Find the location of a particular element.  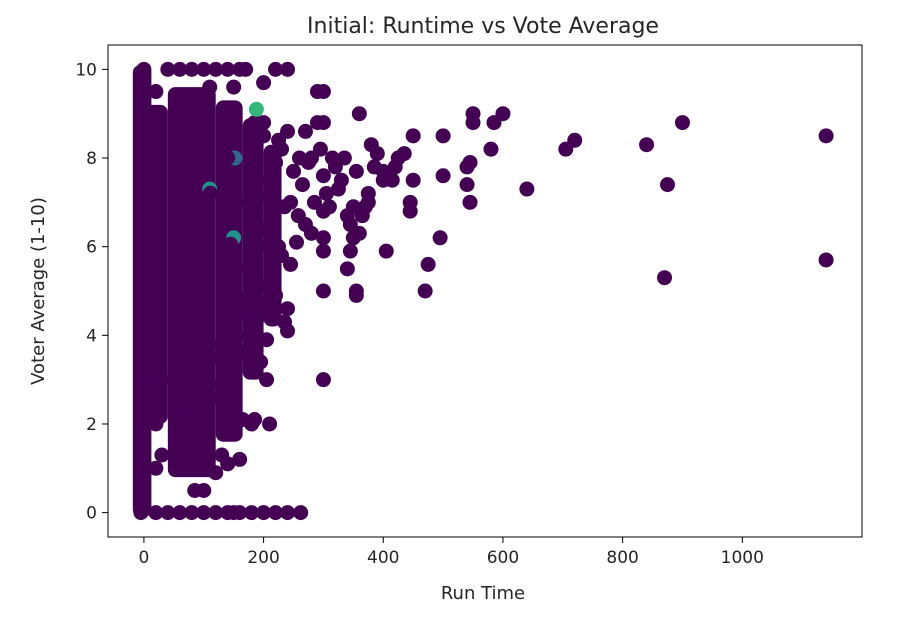

x-tick-label: 0 is located at coordinates (143, 558).